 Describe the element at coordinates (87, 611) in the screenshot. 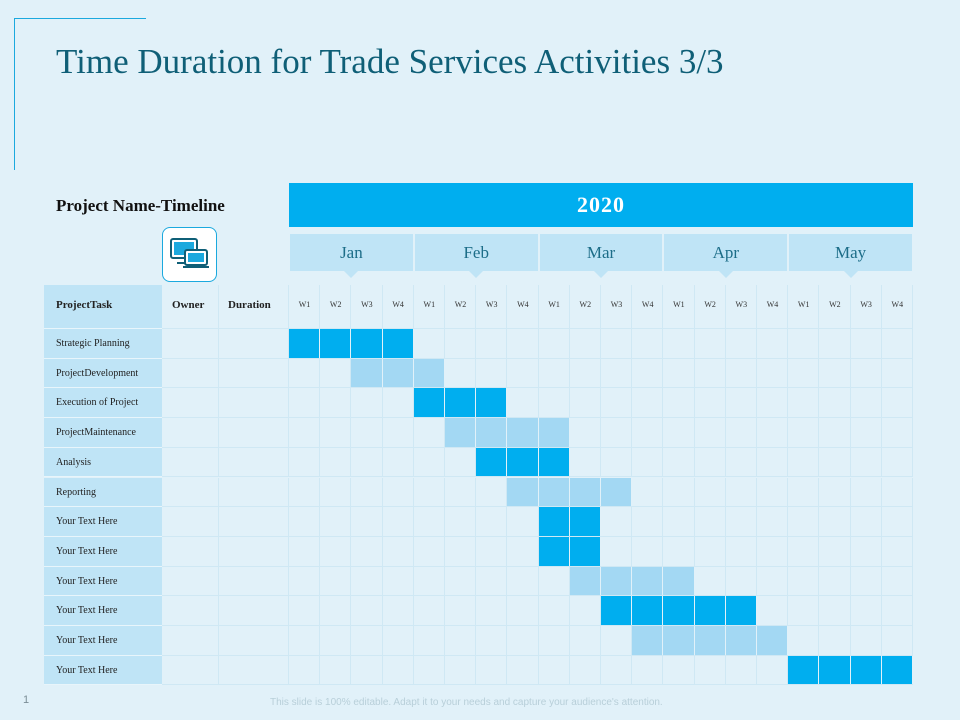

I see `task-label: Your Text Here` at that location.